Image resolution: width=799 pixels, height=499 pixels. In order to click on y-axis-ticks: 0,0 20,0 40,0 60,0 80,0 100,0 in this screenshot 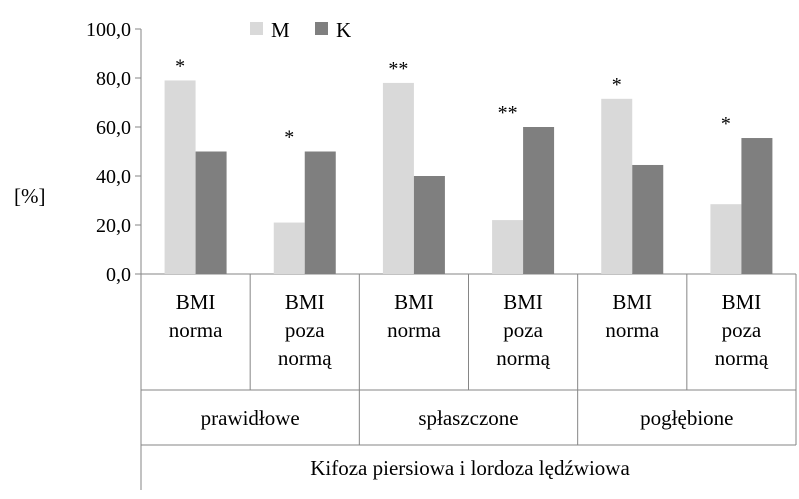, I will do `click(113, 152)`.